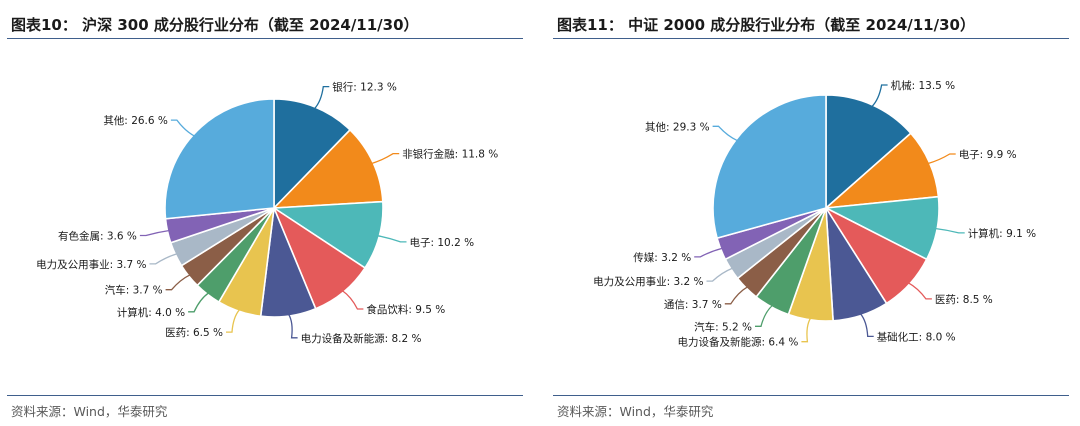  I want to click on slice-label: 医药: 6.5 %, so click(194, 333).